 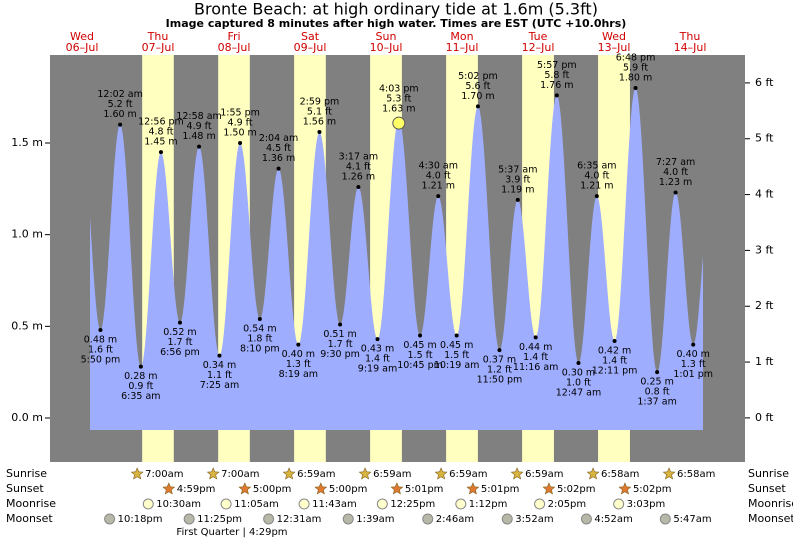 What do you see at coordinates (764, 249) in the screenshot?
I see `y2-tick-label: 3 ft` at bounding box center [764, 249].